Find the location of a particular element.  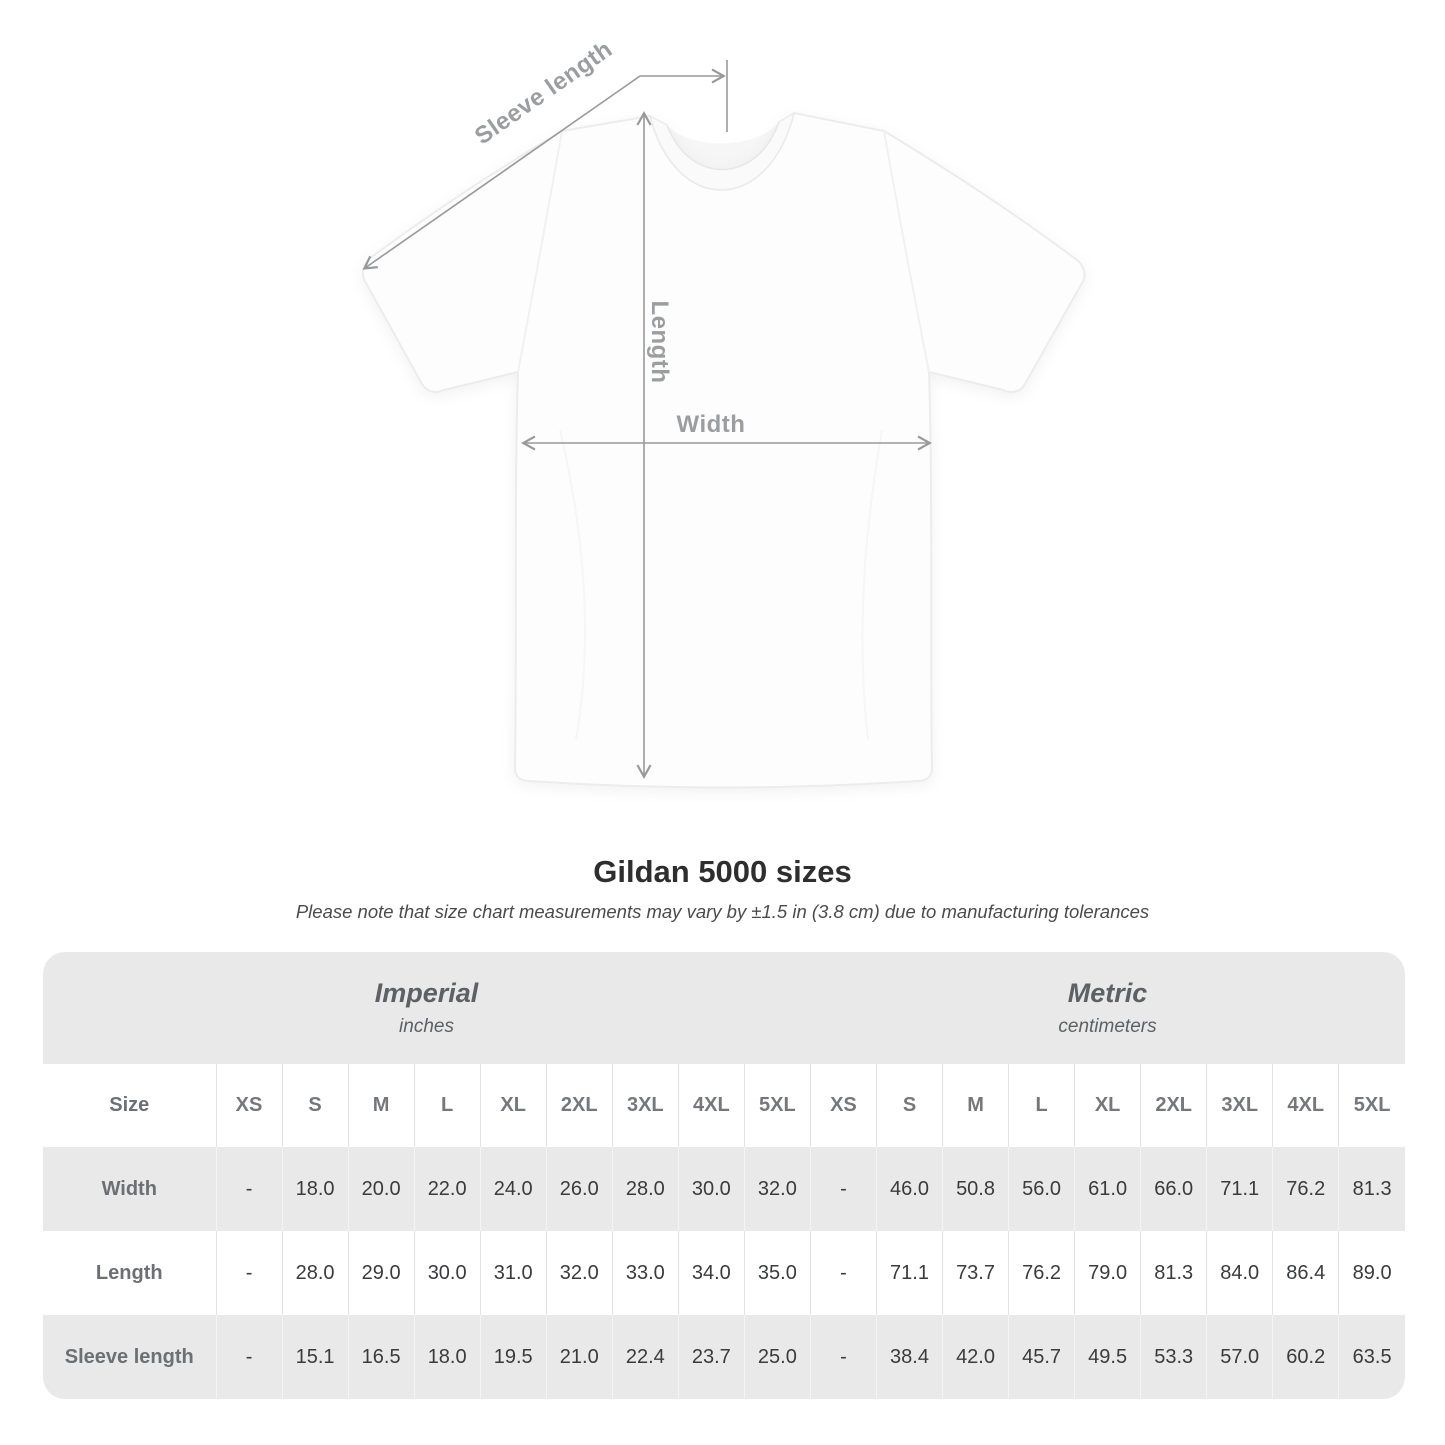

metric-label: Metric is located at coordinates (1107, 993).